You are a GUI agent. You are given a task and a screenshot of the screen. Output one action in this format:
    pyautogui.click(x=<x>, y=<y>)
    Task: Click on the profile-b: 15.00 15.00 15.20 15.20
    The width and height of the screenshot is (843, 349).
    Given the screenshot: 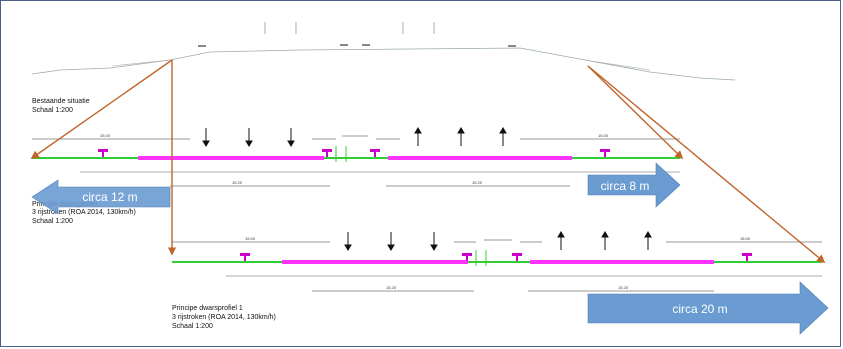 What is the action you would take?
    pyautogui.click(x=497, y=261)
    